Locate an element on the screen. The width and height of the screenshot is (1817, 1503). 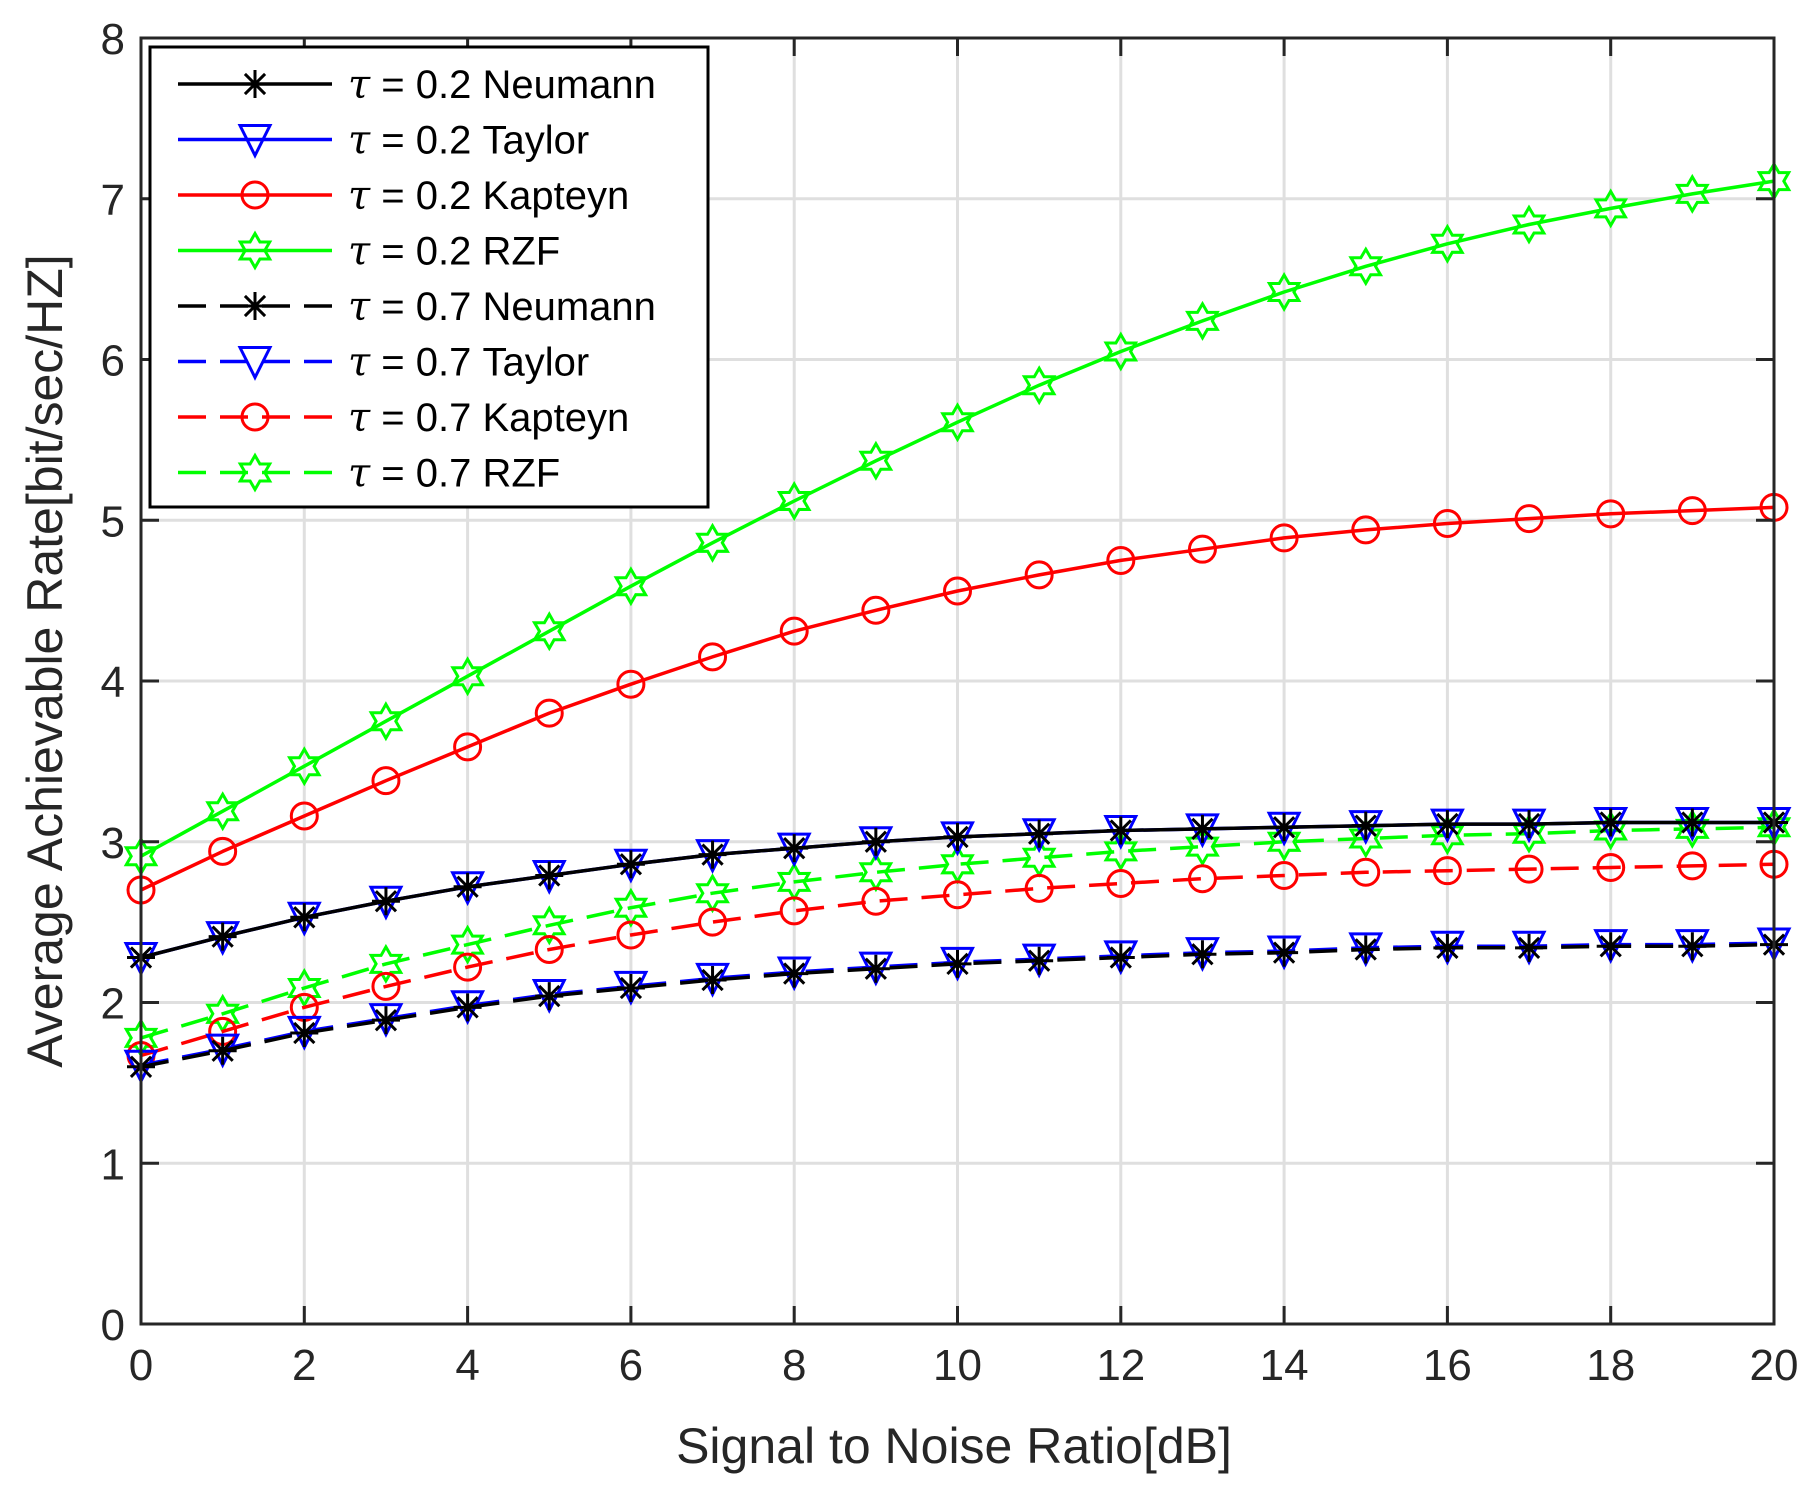
legend-label: τ = 0.2 Taylor is located at coordinates (468, 141).